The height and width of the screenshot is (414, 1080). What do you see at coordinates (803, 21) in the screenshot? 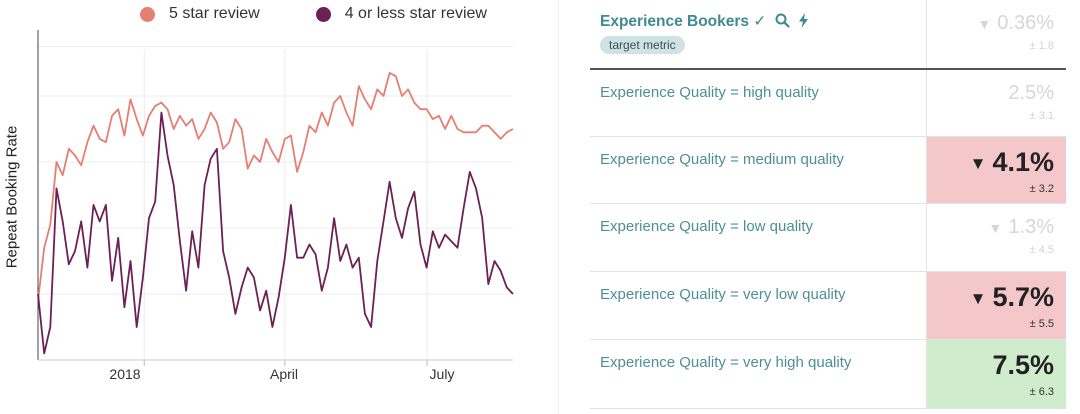
I see `lightning-icon` at bounding box center [803, 21].